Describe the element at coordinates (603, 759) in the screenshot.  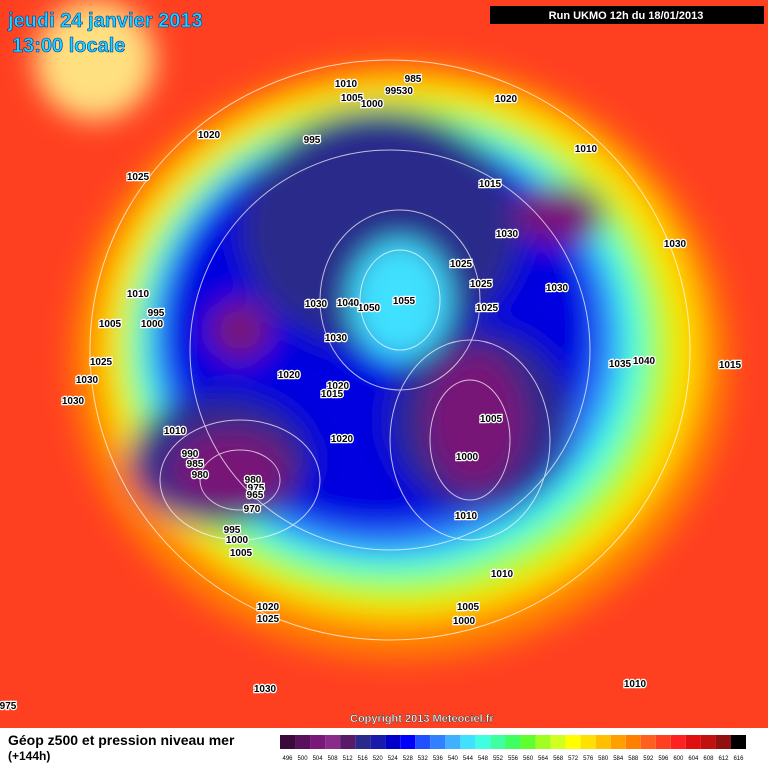
I see `legend-label: 580` at that location.